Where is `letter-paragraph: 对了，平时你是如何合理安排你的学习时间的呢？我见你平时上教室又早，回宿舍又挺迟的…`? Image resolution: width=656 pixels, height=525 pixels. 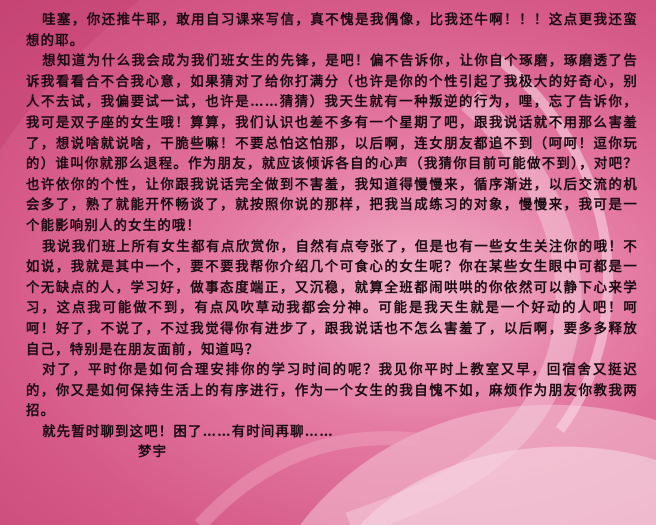
letter-paragraph: 对了，平时你是如何合理安排你的学习时间的呢？我见你平时上教室又早，回宿舍又挺迟的… is located at coordinates (332, 391).